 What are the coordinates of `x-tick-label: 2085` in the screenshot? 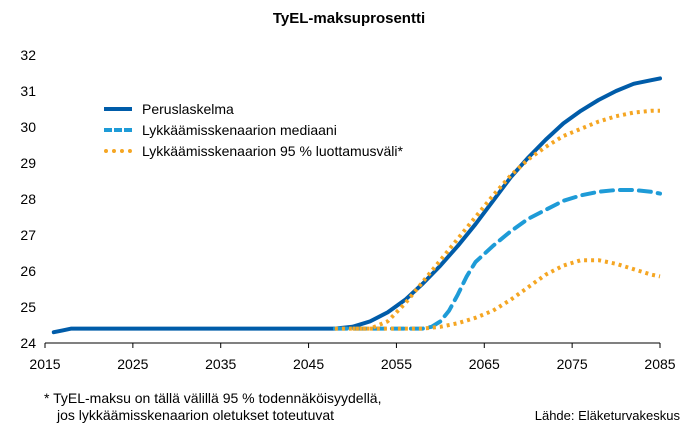 It's located at (659, 364).